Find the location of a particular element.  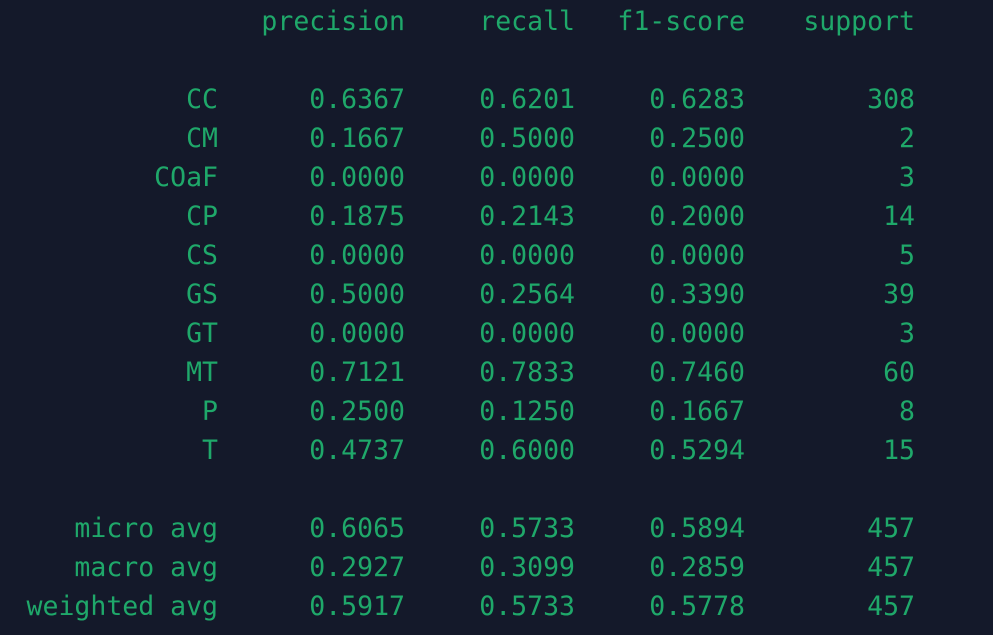

row-recall: 0.2143 is located at coordinates (527, 216).